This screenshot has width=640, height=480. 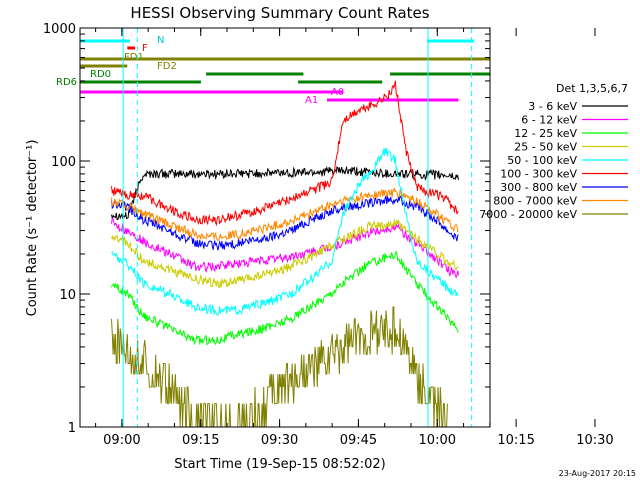 What do you see at coordinates (160, 40) in the screenshot?
I see `flag-label-n: N` at bounding box center [160, 40].